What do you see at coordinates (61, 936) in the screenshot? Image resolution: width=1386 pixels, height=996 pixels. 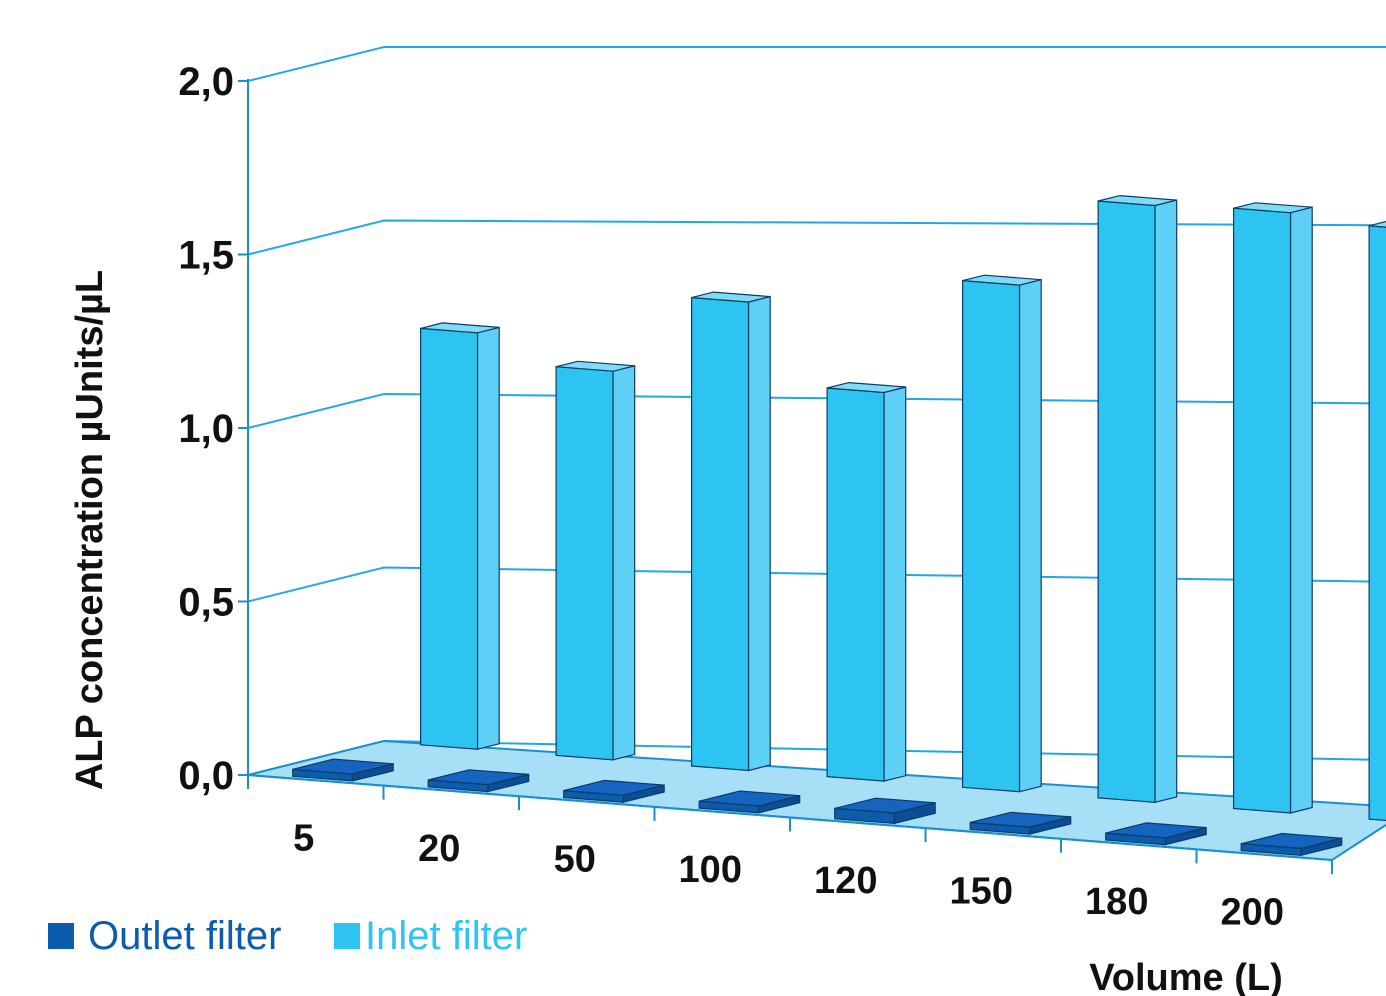 I see `legend-swatch-outlet` at bounding box center [61, 936].